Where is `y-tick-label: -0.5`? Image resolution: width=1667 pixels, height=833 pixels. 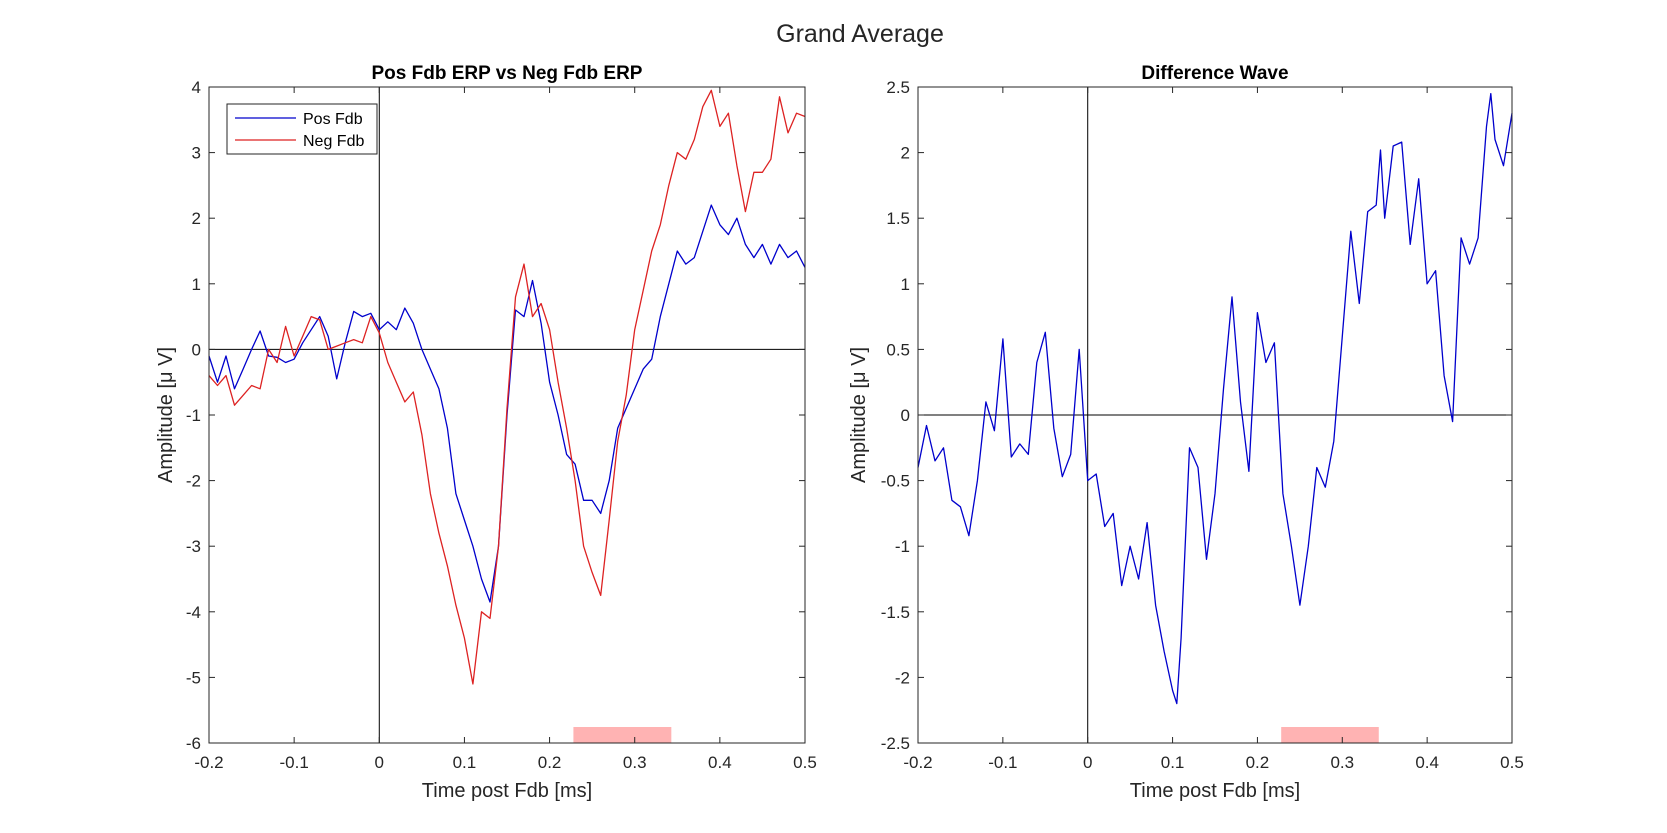 y-tick-label: -0.5 is located at coordinates (895, 481).